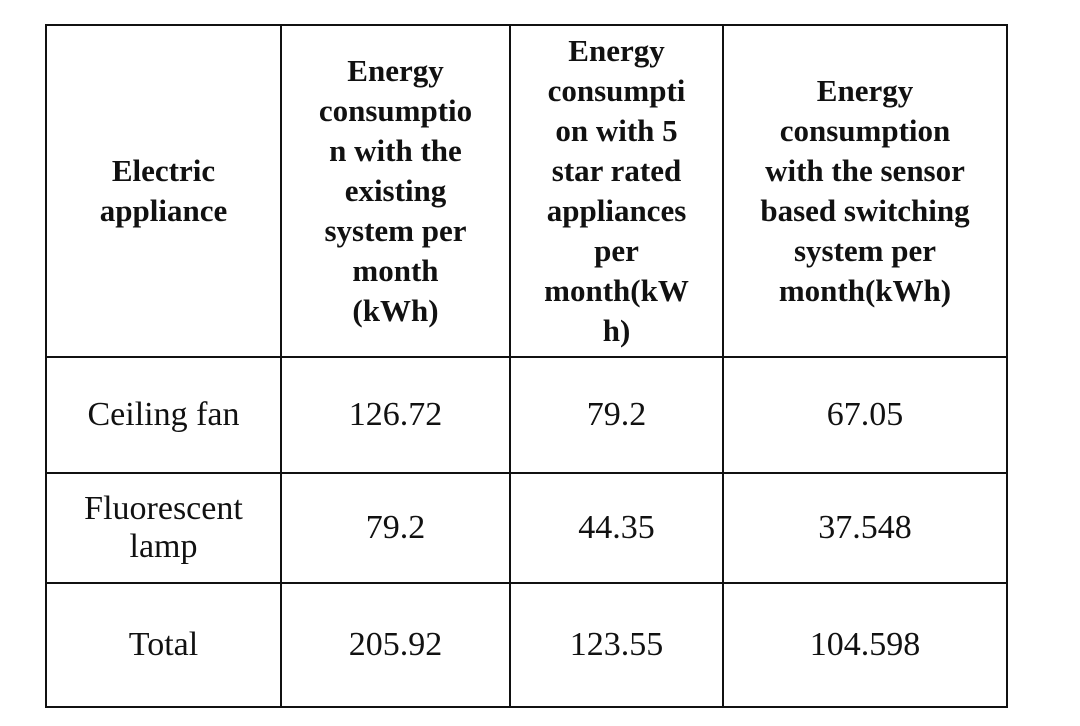 The width and height of the screenshot is (1080, 726). Describe the element at coordinates (616, 130) in the screenshot. I see `header-line: on with 5` at that location.